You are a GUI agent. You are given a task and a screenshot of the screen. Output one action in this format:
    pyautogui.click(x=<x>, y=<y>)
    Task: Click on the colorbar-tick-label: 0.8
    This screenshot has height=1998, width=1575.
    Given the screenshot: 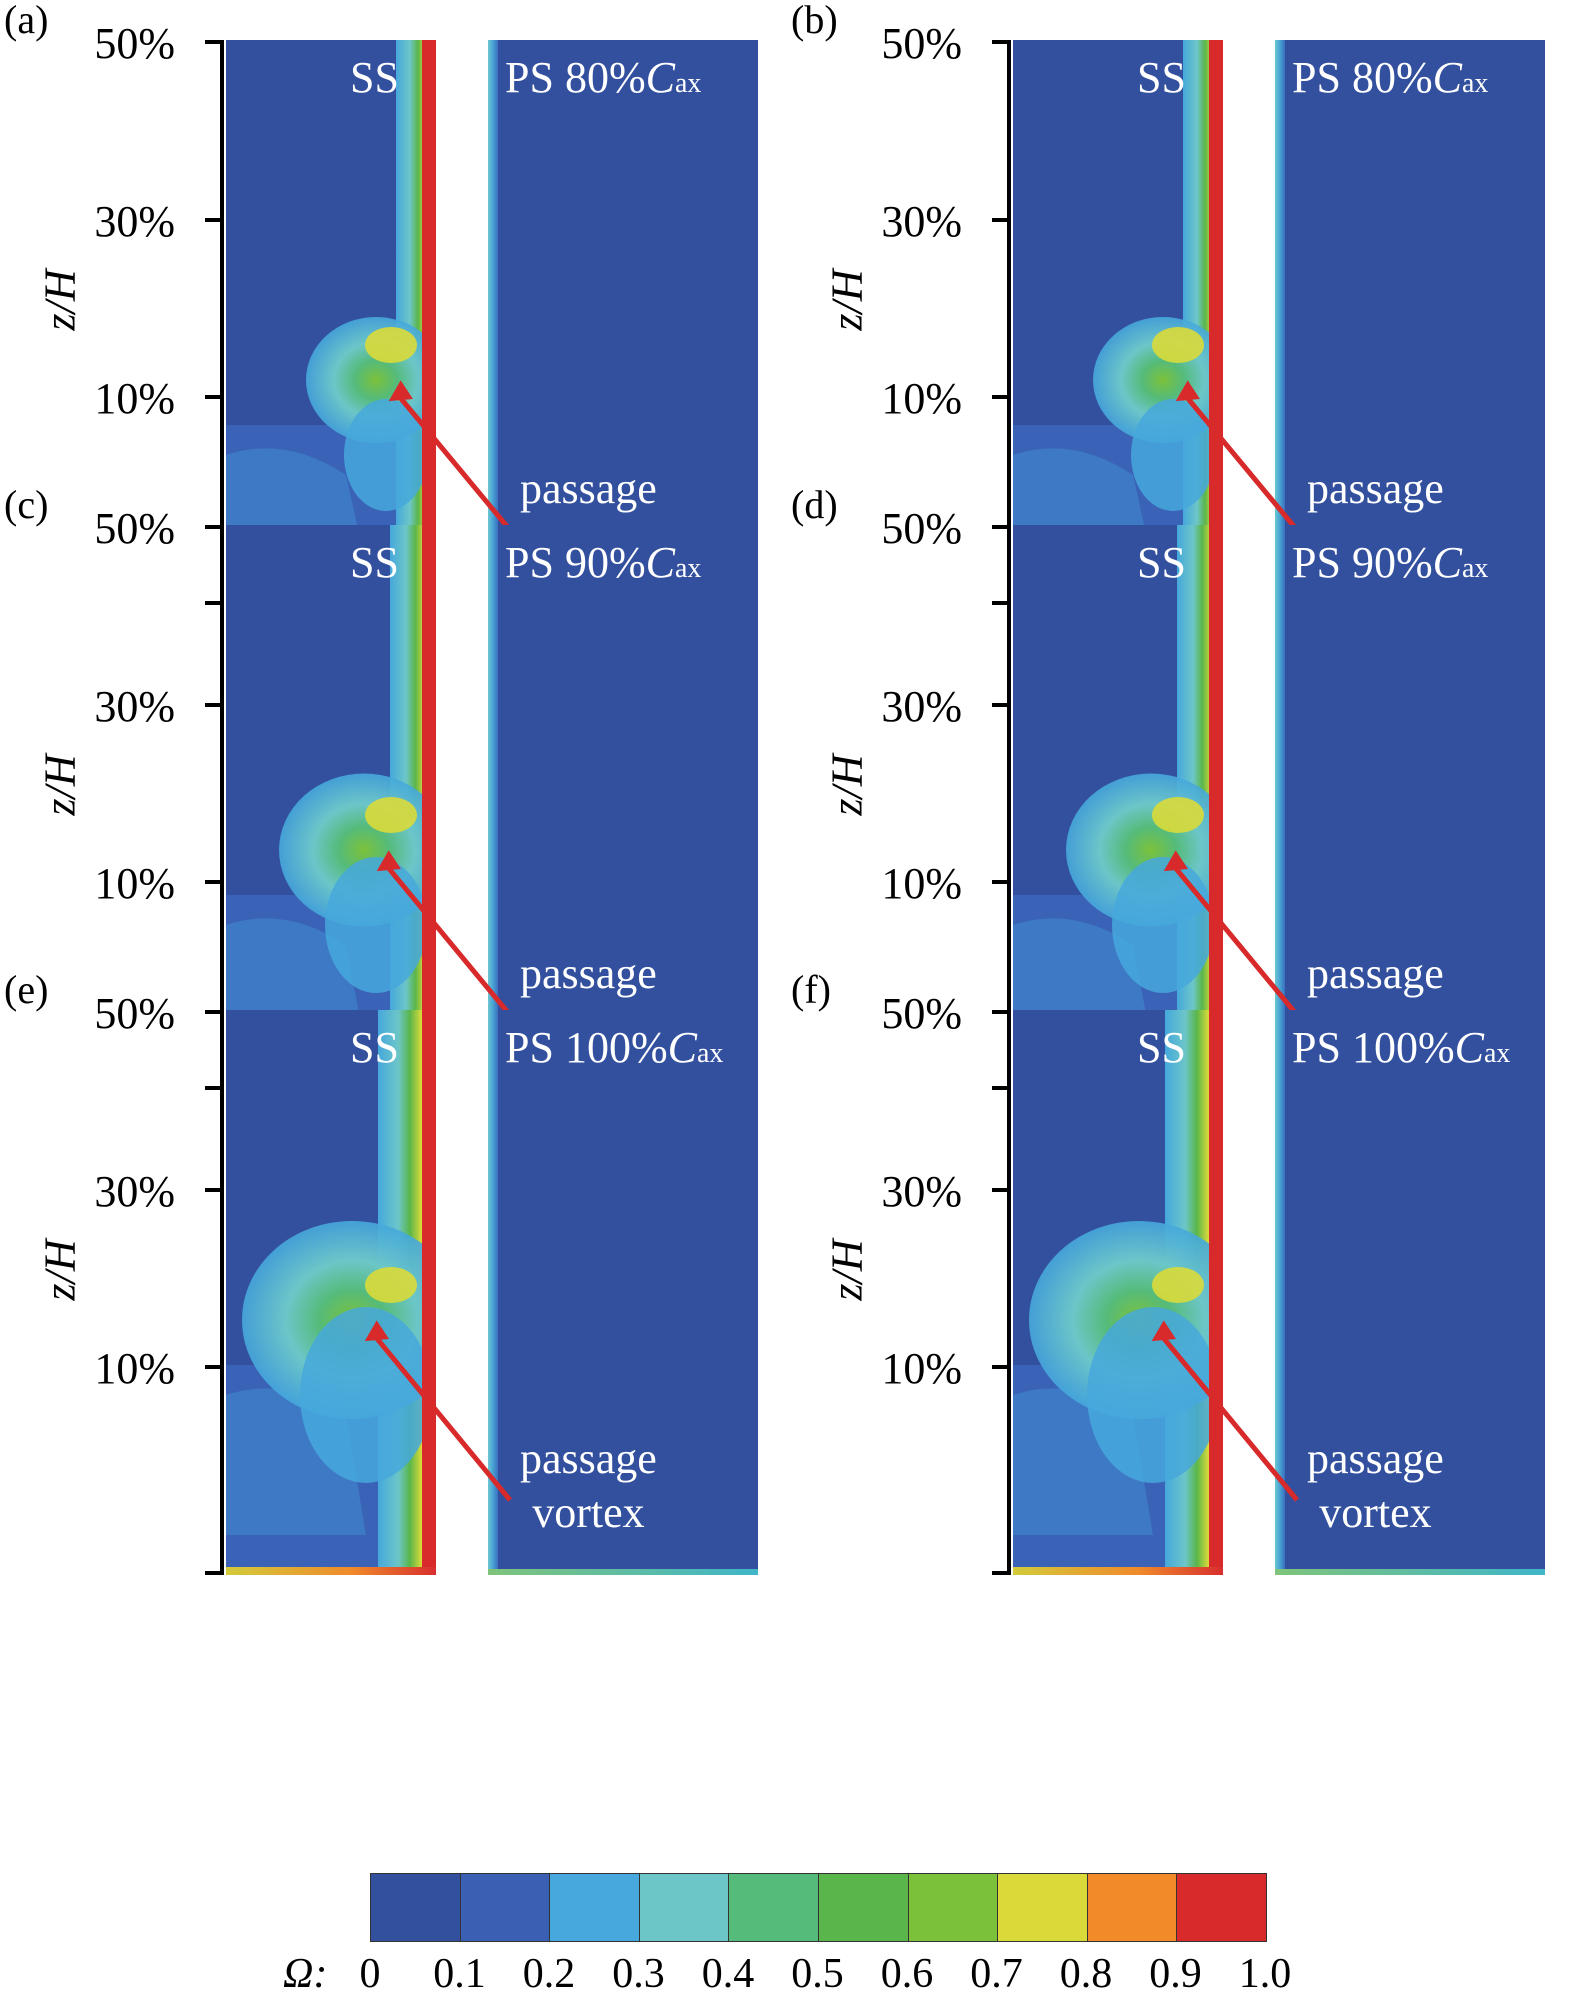 What is the action you would take?
    pyautogui.click(x=1086, y=1974)
    